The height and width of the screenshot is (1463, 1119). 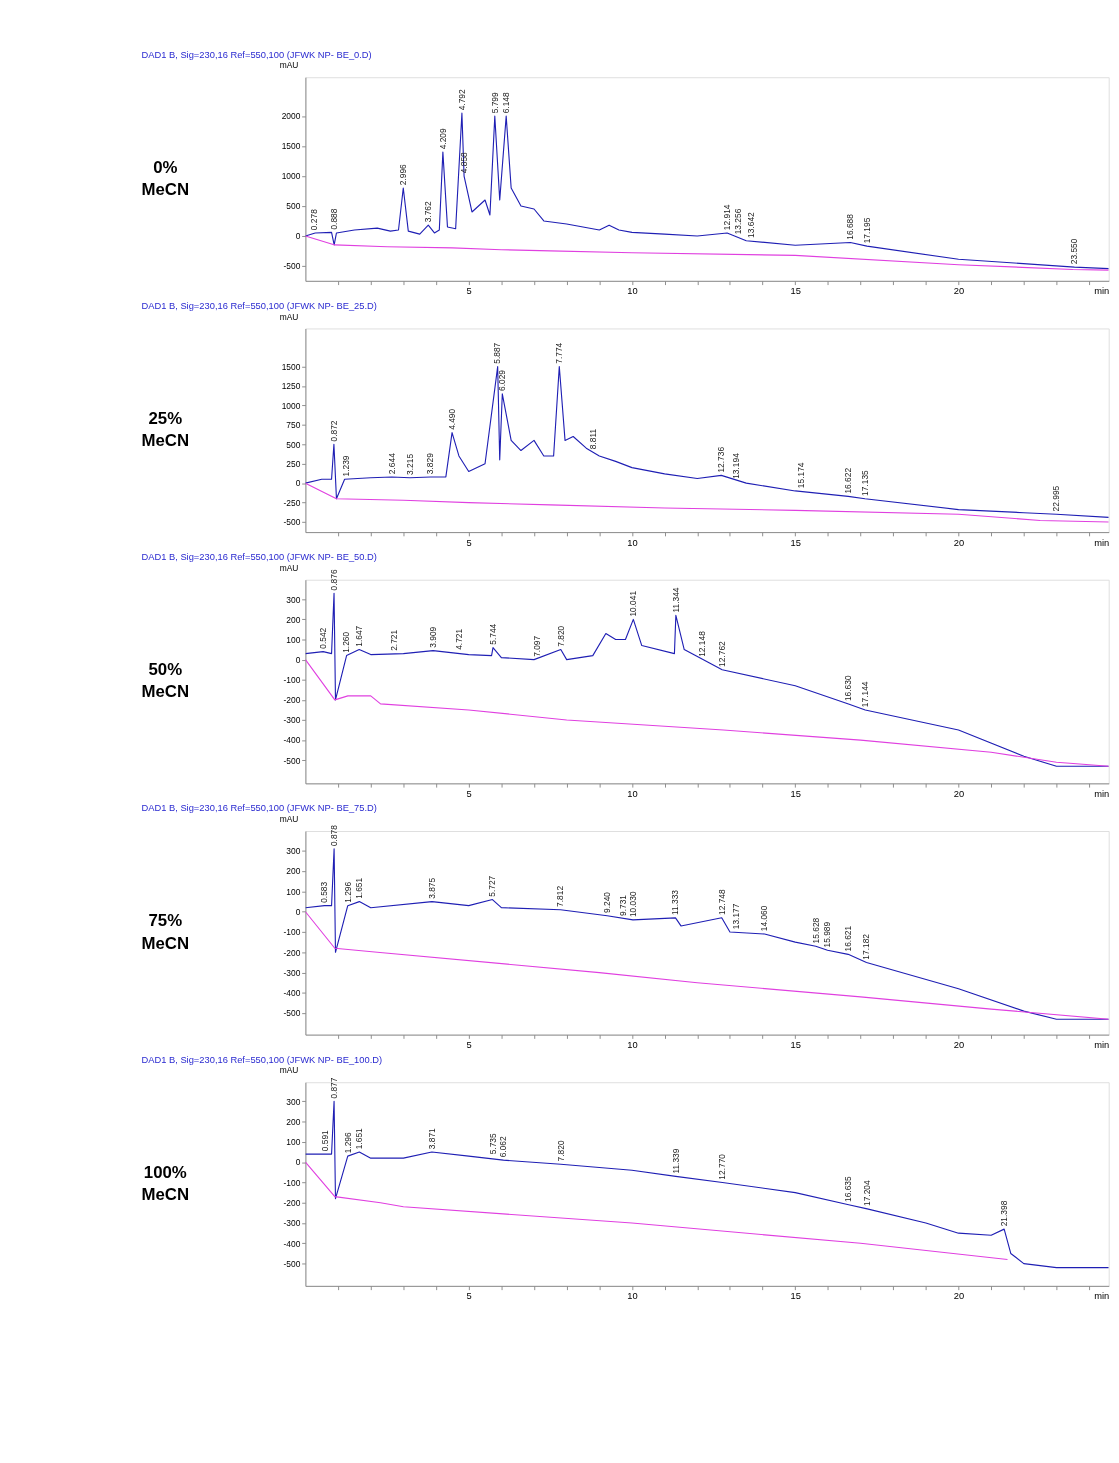 What do you see at coordinates (736, 465) in the screenshot?
I see `annotation: 13.194` at bounding box center [736, 465].